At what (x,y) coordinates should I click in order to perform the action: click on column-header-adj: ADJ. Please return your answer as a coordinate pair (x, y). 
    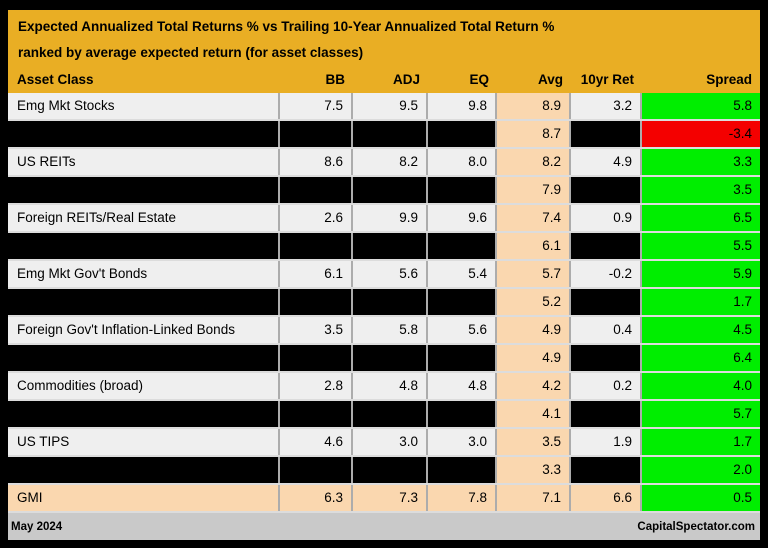
    Looking at the image, I should click on (406, 79).